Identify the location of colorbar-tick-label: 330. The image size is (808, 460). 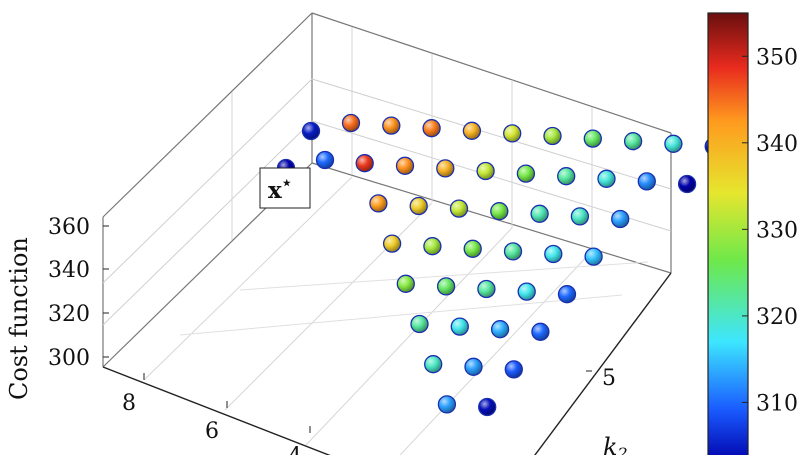
(777, 230).